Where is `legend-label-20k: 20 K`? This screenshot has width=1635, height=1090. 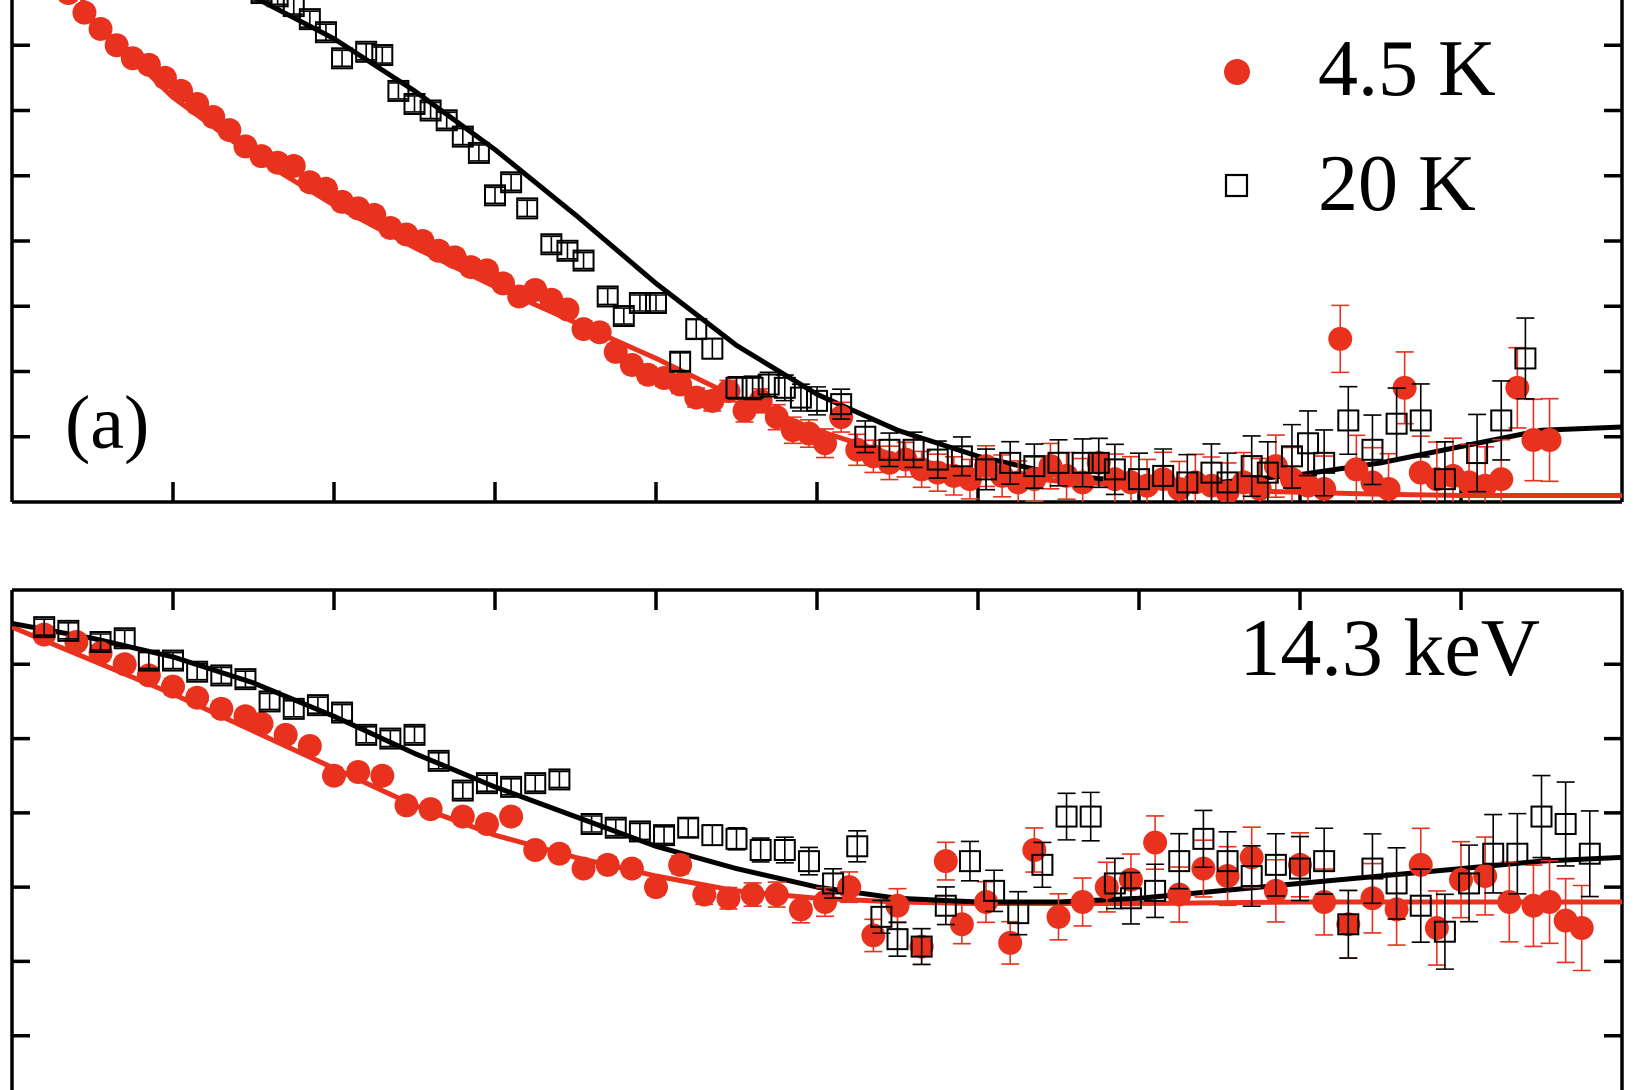 legend-label-20k: 20 K is located at coordinates (1397, 184).